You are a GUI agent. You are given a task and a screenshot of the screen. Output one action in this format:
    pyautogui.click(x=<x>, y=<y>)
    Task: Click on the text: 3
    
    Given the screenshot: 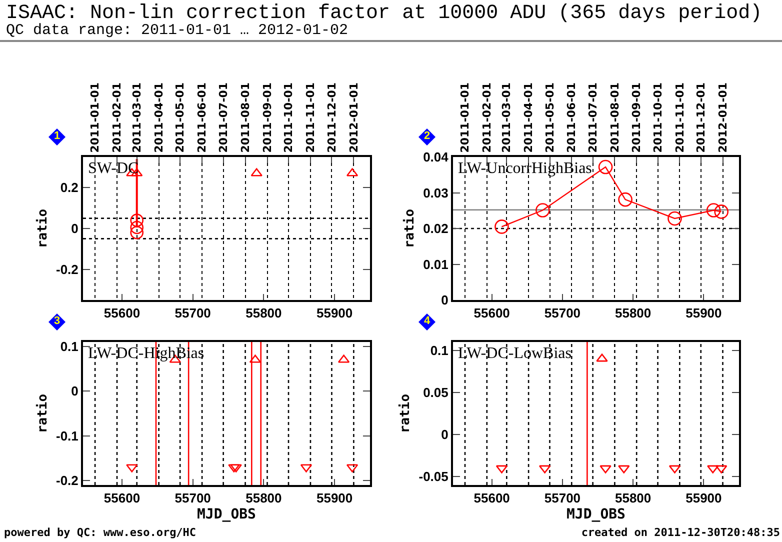 What is the action you would take?
    pyautogui.click(x=57, y=321)
    